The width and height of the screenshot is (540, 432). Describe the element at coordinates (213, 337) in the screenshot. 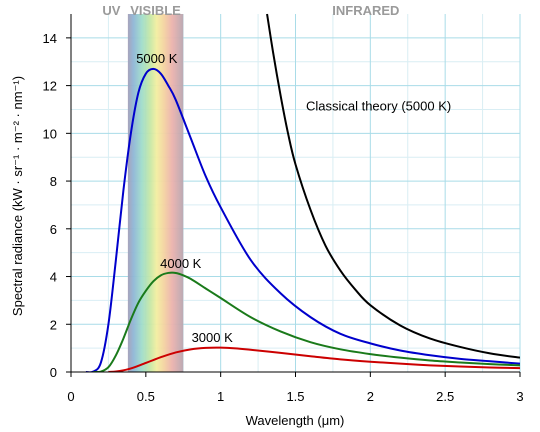

I see `curve-label-2: 3000 K` at that location.